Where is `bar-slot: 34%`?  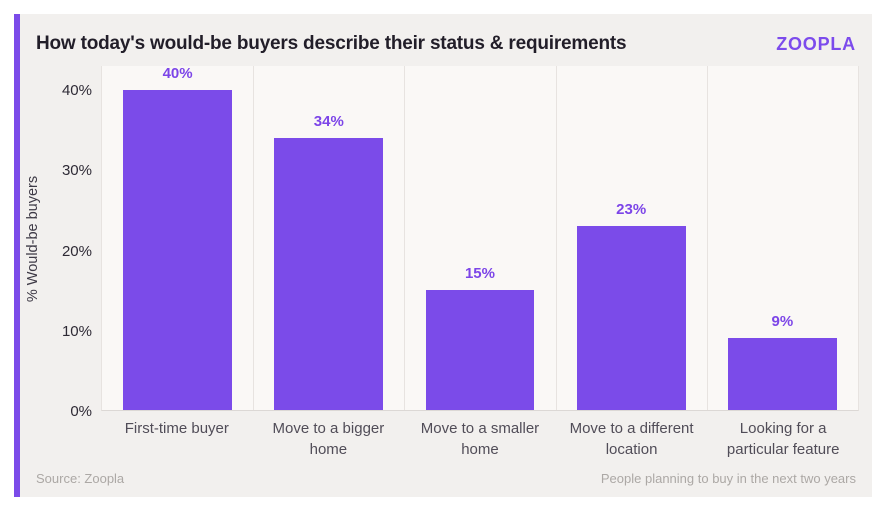 bar-slot: 34% is located at coordinates (328, 238).